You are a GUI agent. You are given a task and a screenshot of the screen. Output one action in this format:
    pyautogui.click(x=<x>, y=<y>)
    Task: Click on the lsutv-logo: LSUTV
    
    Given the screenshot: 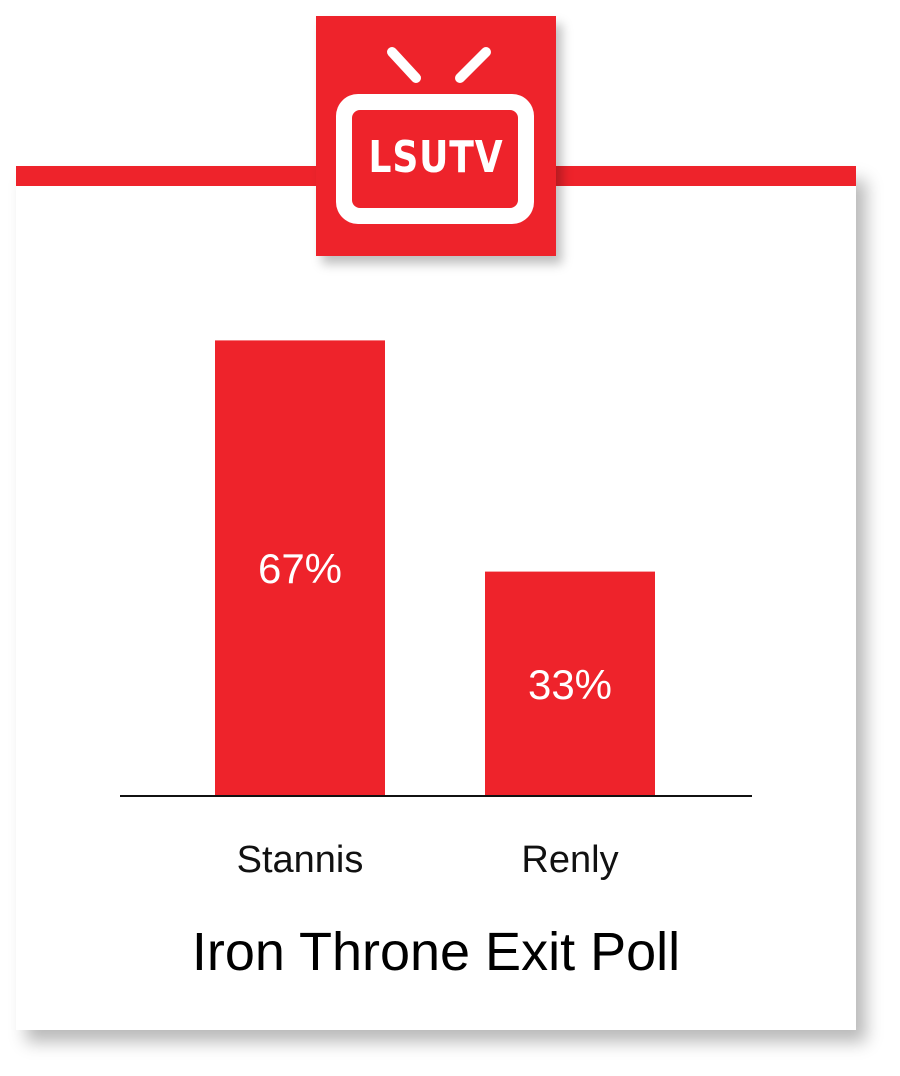 What is the action you would take?
    pyautogui.click(x=436, y=136)
    